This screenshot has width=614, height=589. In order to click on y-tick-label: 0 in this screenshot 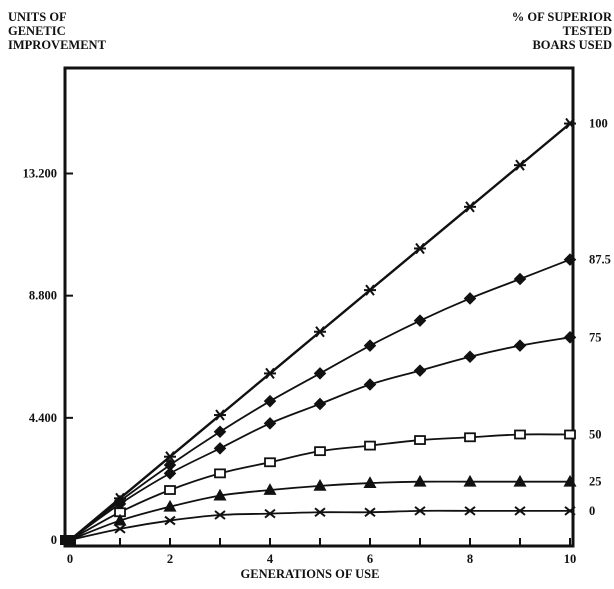, I will do `click(54, 540)`.